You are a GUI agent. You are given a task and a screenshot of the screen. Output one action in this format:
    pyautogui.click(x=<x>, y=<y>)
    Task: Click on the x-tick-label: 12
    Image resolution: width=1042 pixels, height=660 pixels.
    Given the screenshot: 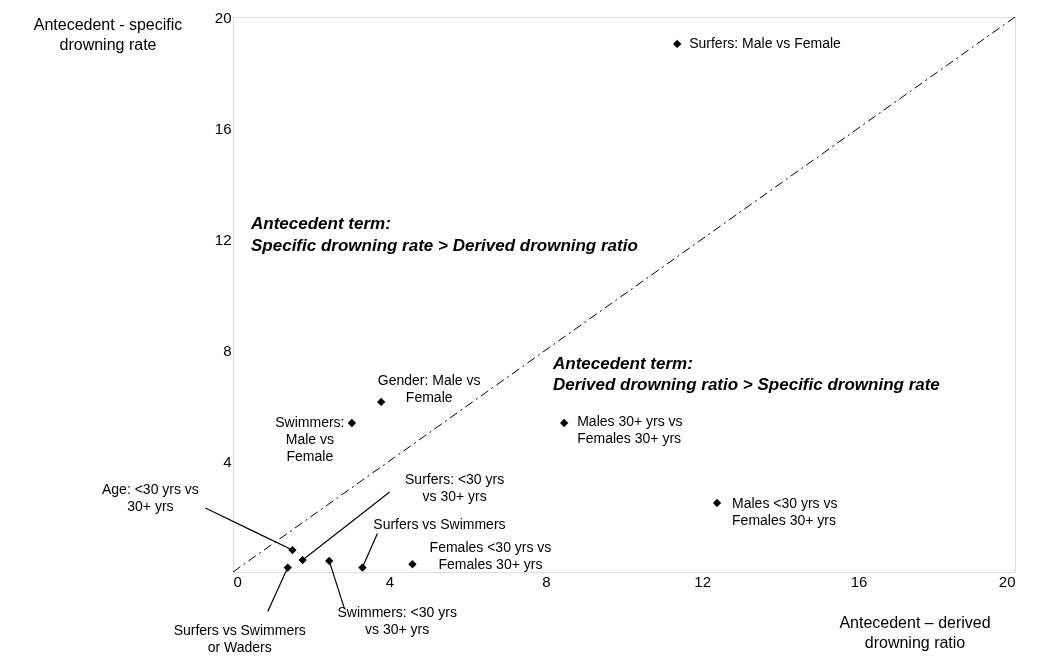 What is the action you would take?
    pyautogui.click(x=703, y=581)
    